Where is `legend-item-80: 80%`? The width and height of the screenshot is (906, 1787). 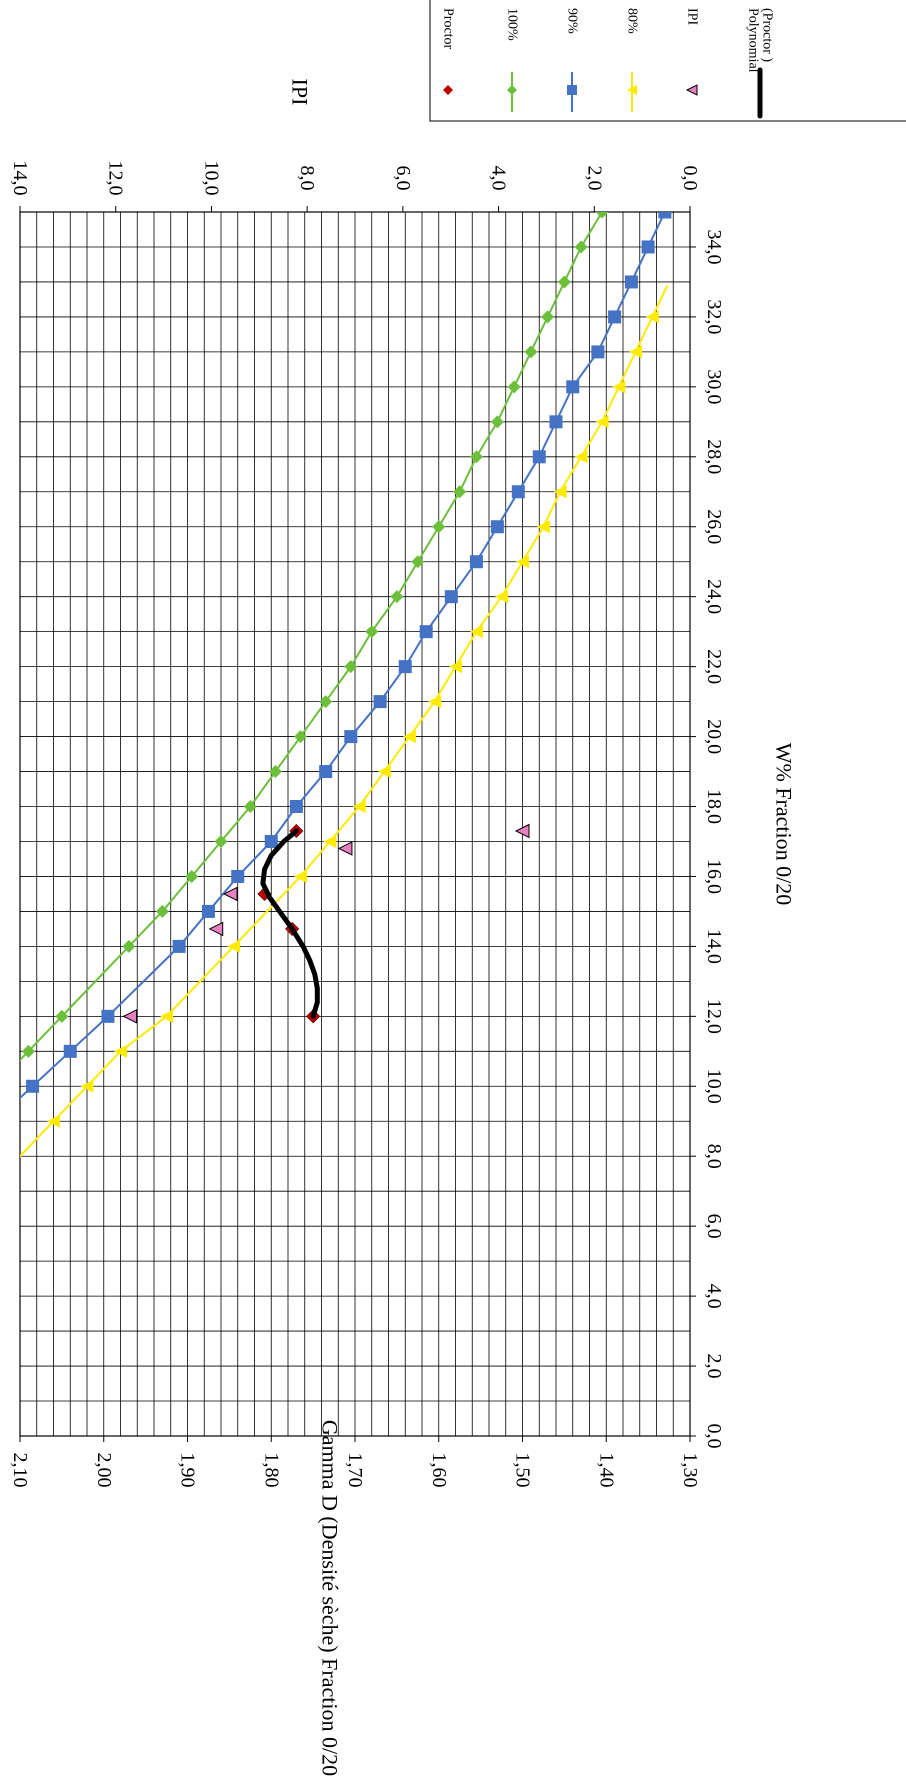
legend-item-80: 80% is located at coordinates (632, 60).